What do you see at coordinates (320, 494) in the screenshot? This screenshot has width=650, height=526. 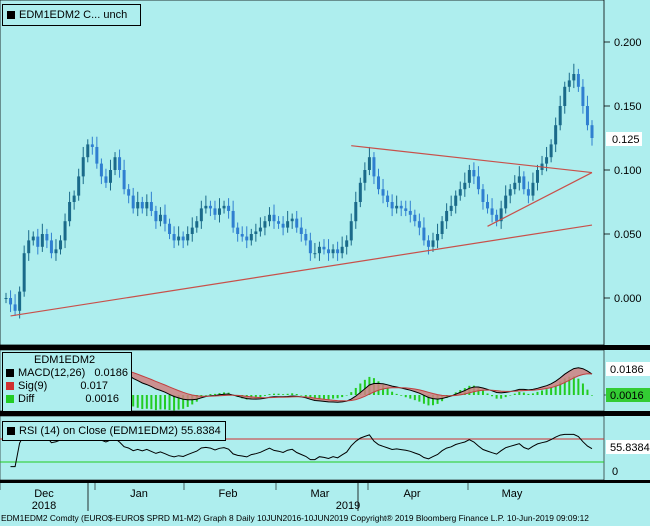 I see `month-label: Mar` at bounding box center [320, 494].